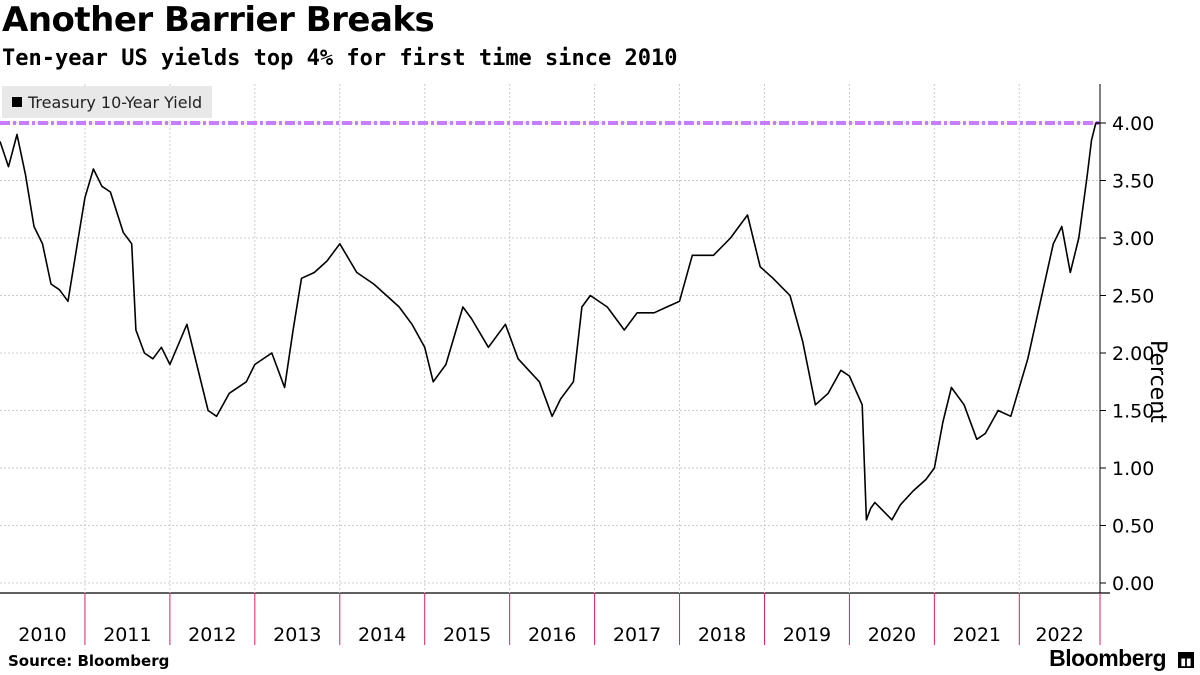 The image size is (1200, 675). What do you see at coordinates (1107, 658) in the screenshot?
I see `brand-logo: Bloomberg` at bounding box center [1107, 658].